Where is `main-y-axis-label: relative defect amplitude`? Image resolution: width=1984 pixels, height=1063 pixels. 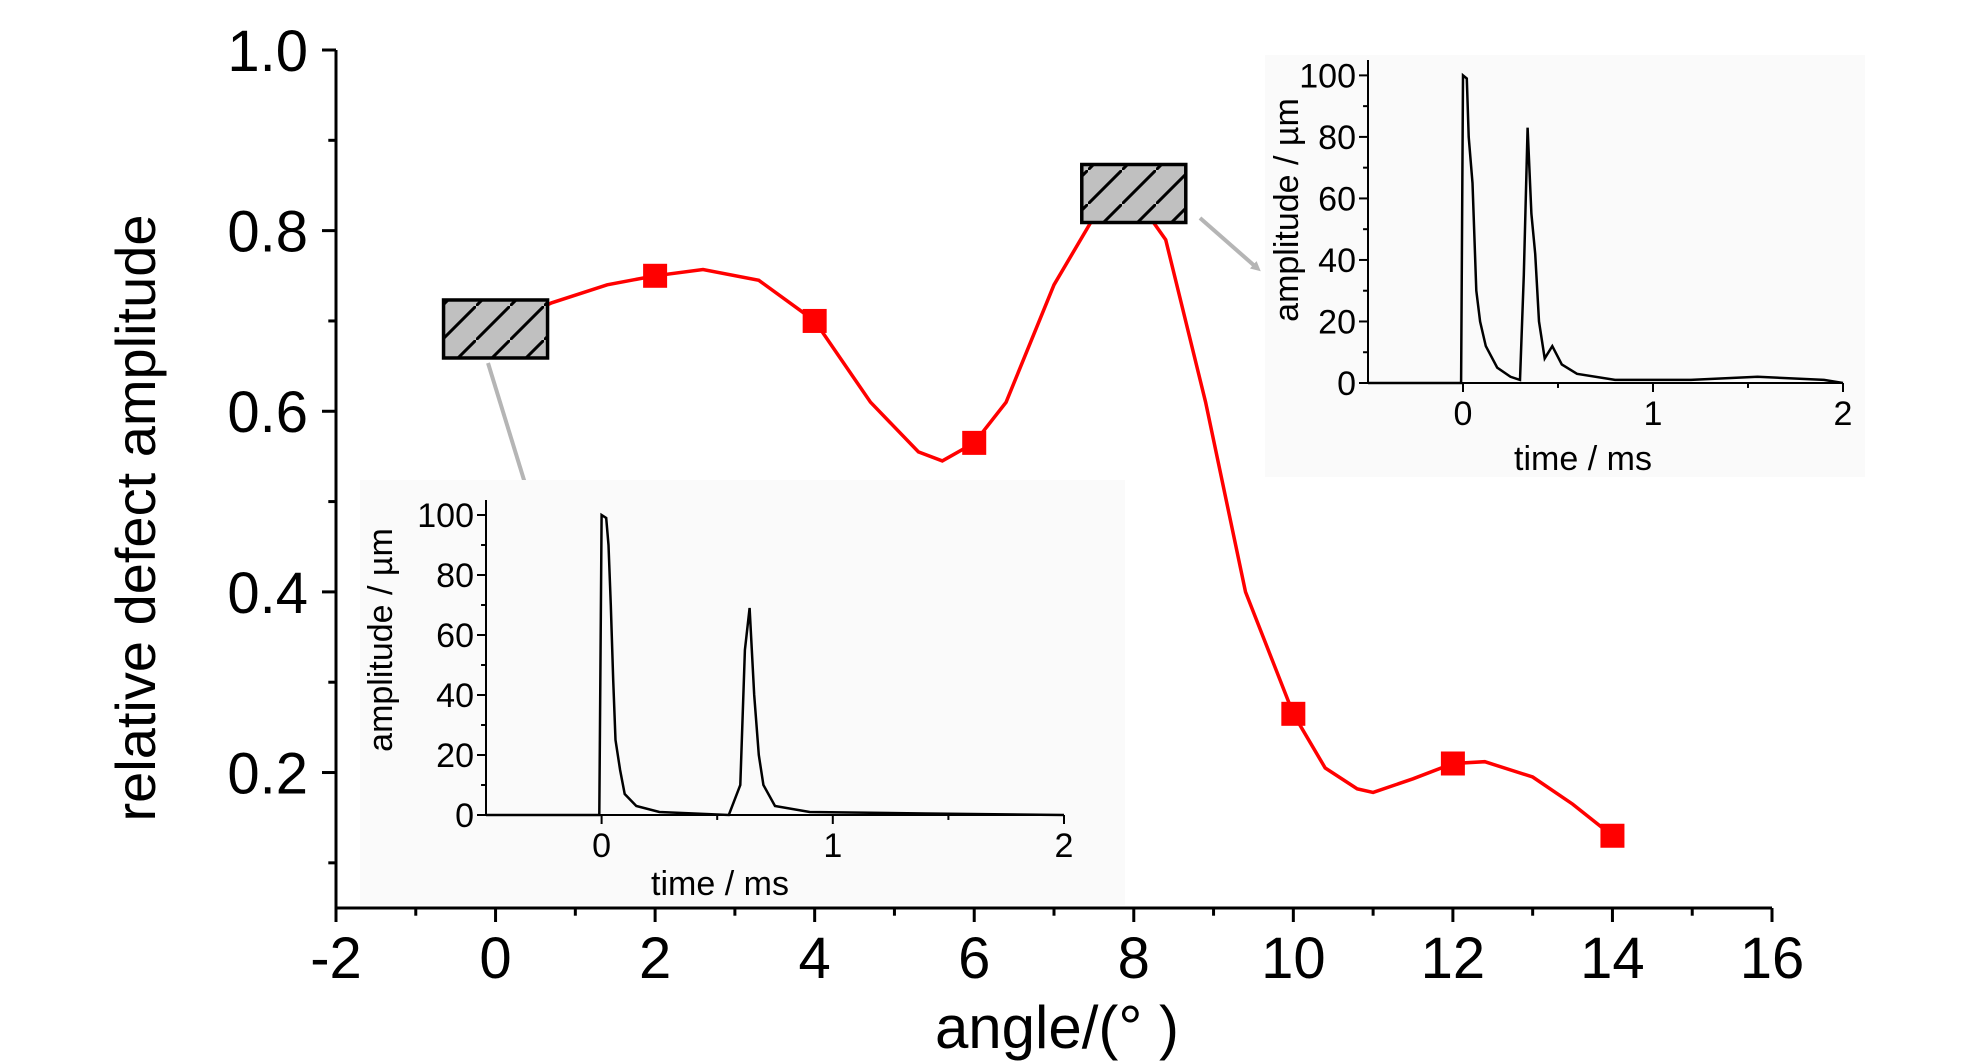 main-y-axis-label: relative defect amplitude is located at coordinates (135, 517).